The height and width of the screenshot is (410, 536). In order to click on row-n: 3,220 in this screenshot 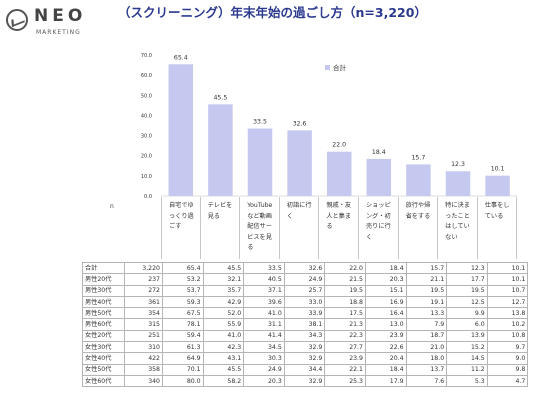, I will do `click(143, 268)`.